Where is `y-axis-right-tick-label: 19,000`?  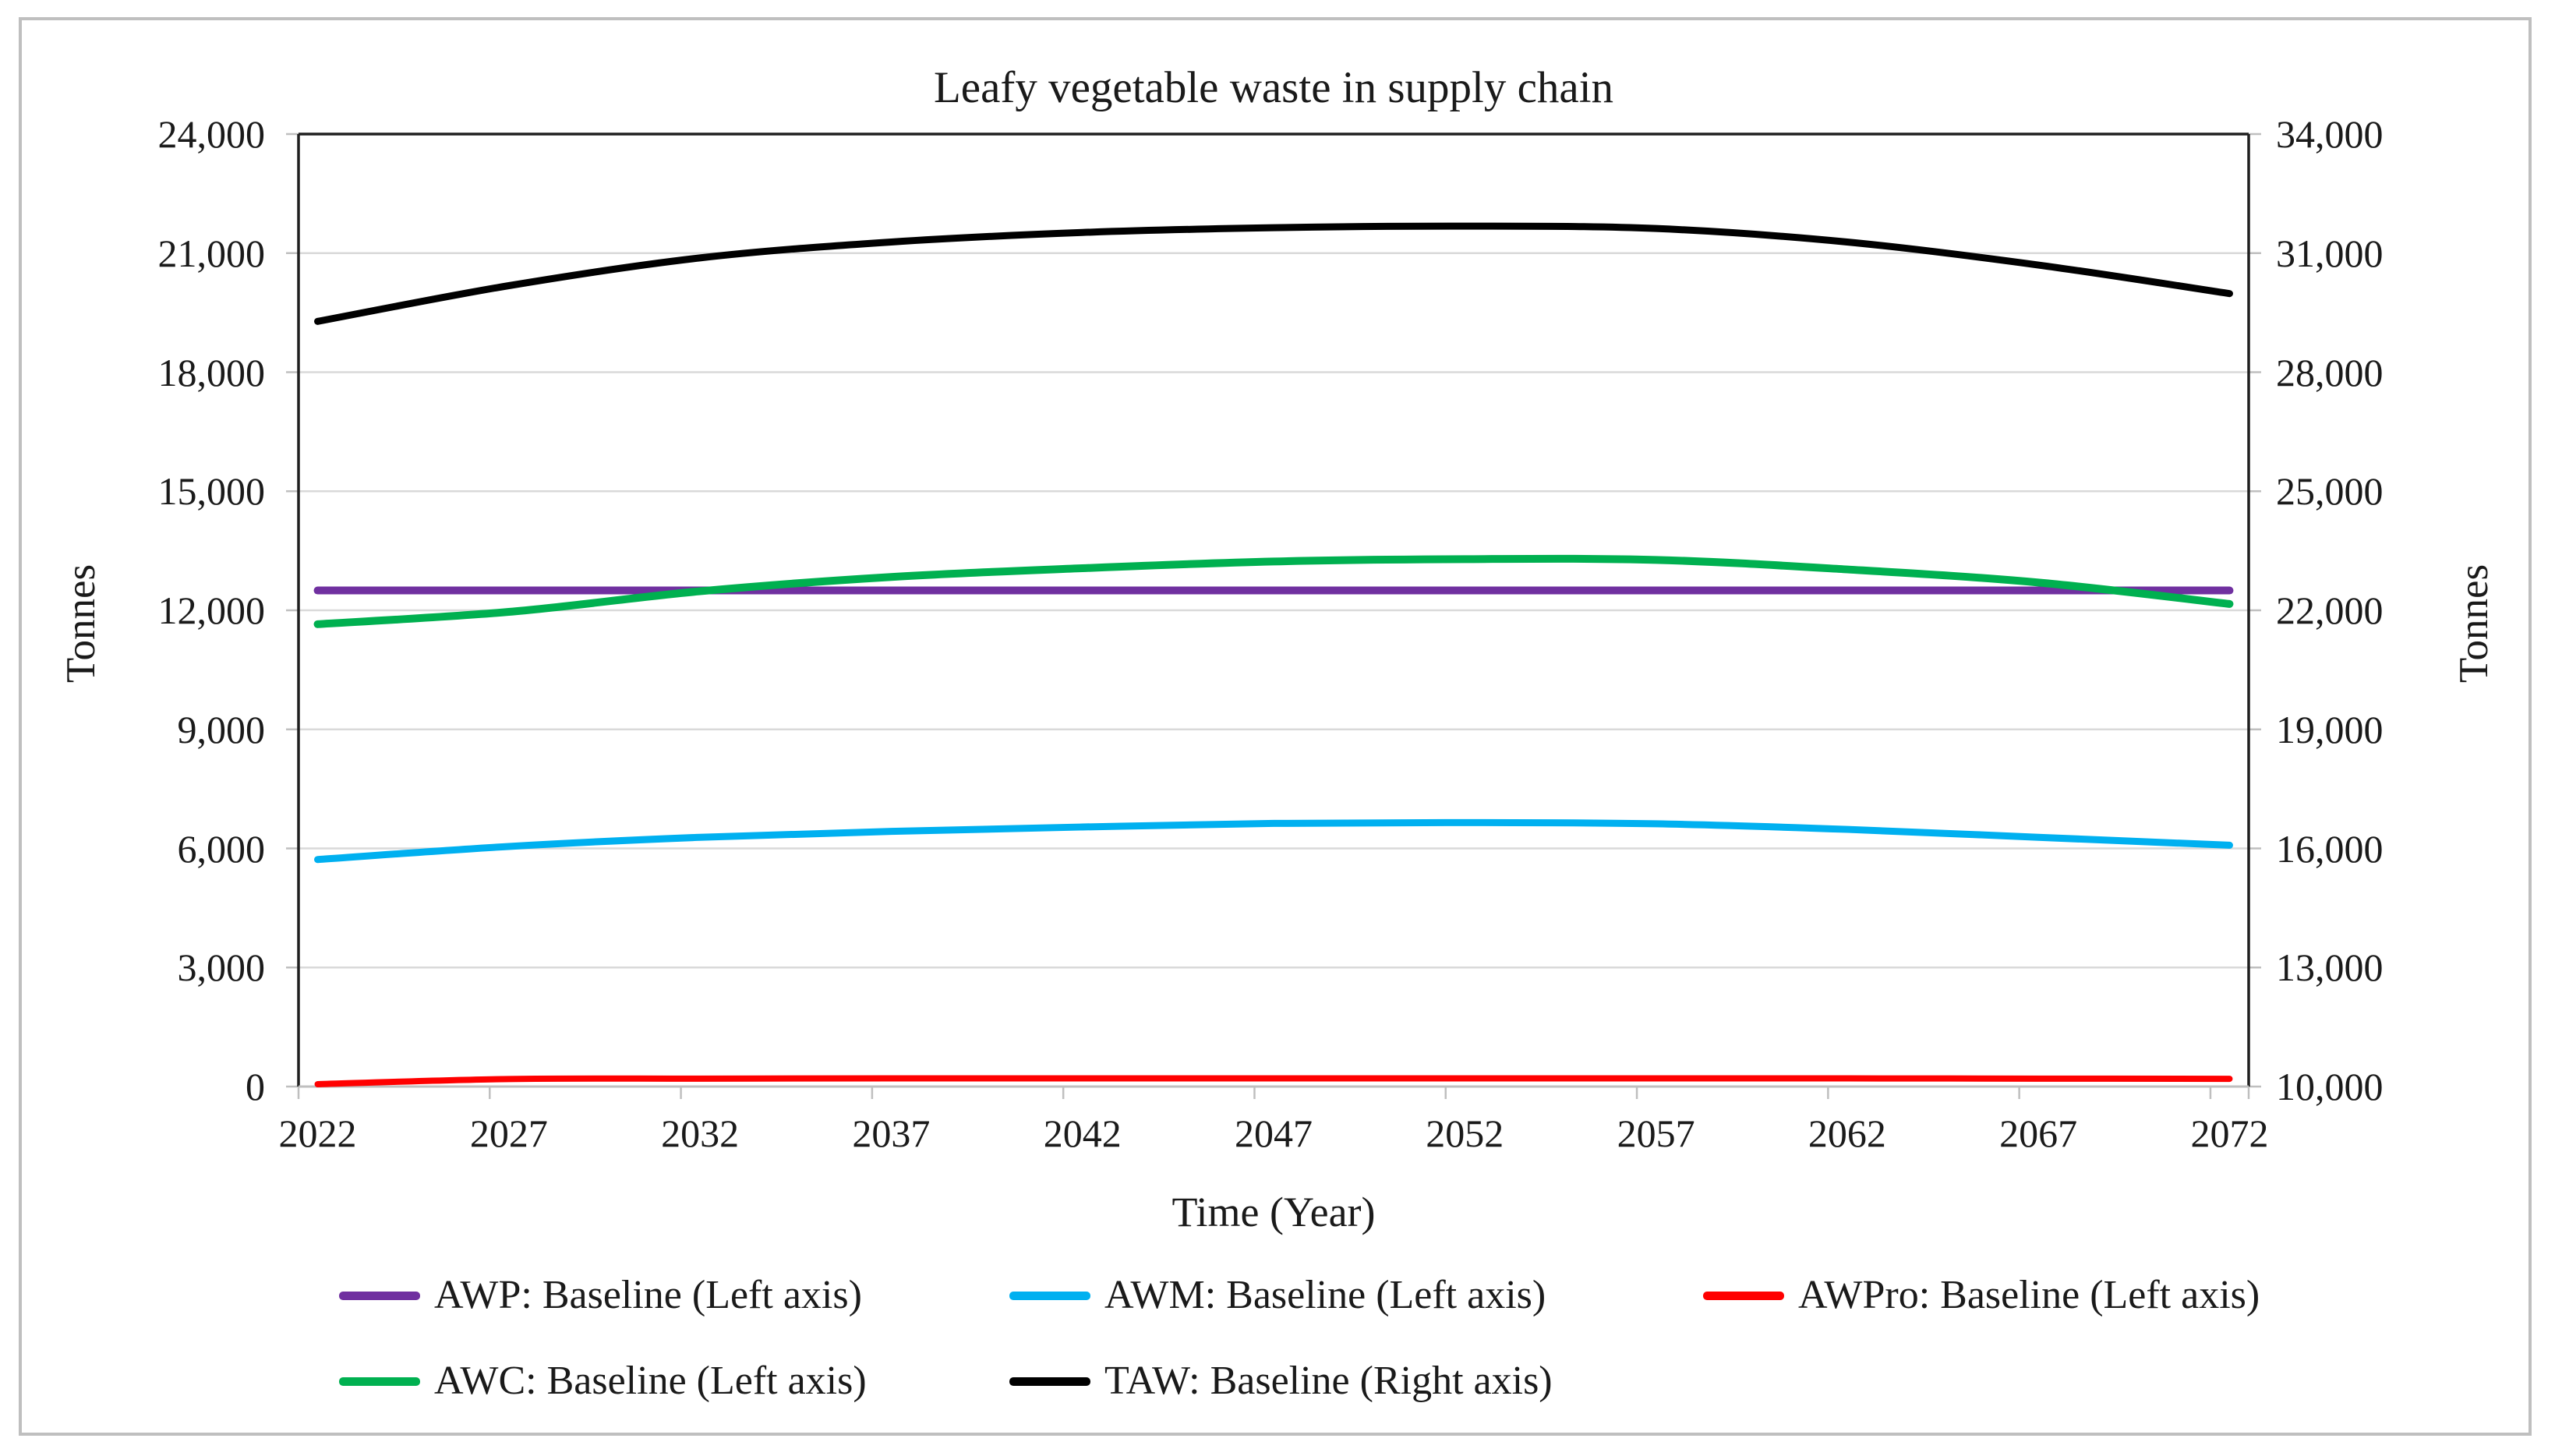 y-axis-right-tick-label: 19,000 is located at coordinates (2330, 729).